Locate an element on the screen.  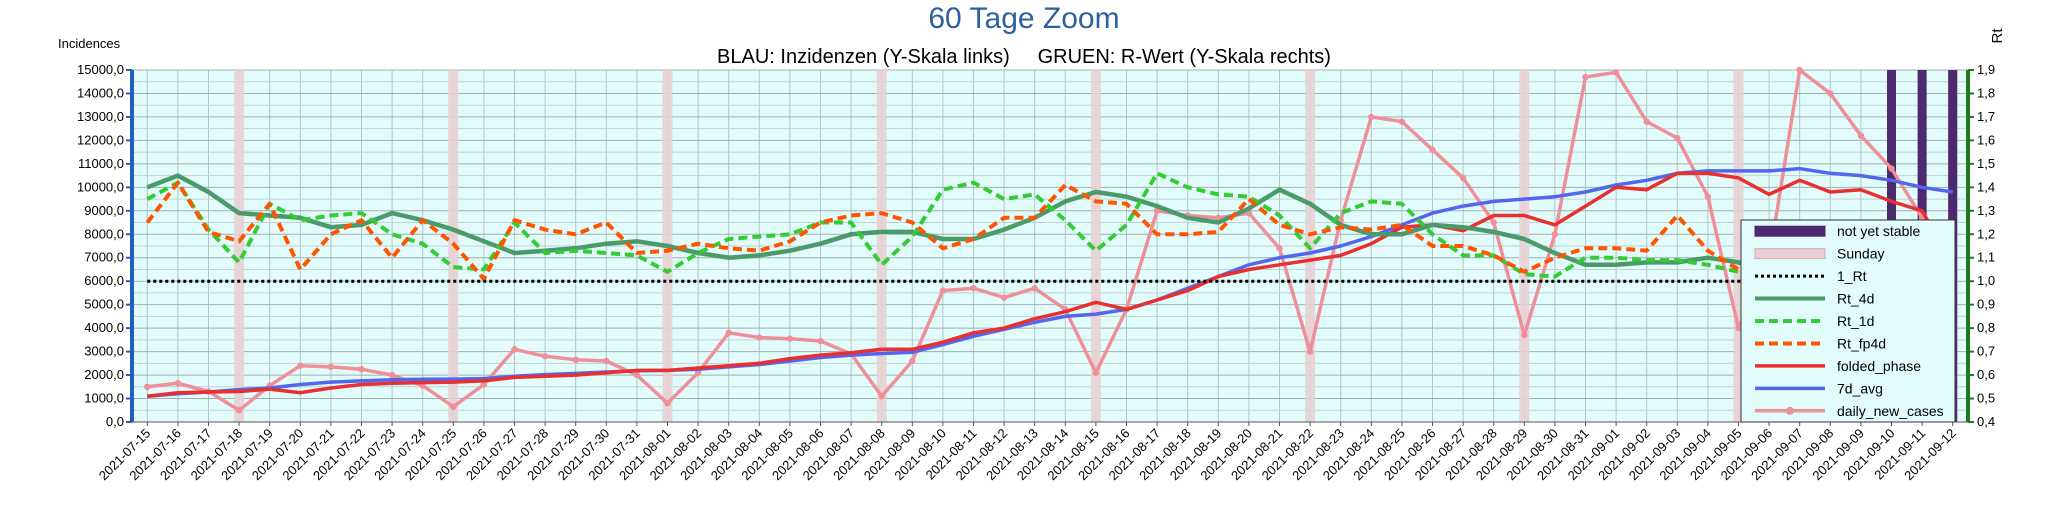
right-tick-label: 1,0 is located at coordinates (1986, 280).